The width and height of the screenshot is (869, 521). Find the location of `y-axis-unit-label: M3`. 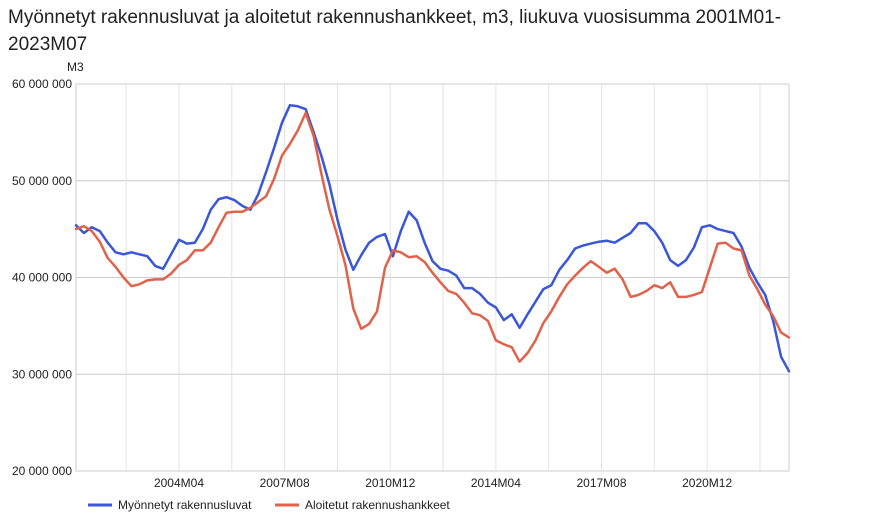

y-axis-unit-label: M3 is located at coordinates (75, 67).